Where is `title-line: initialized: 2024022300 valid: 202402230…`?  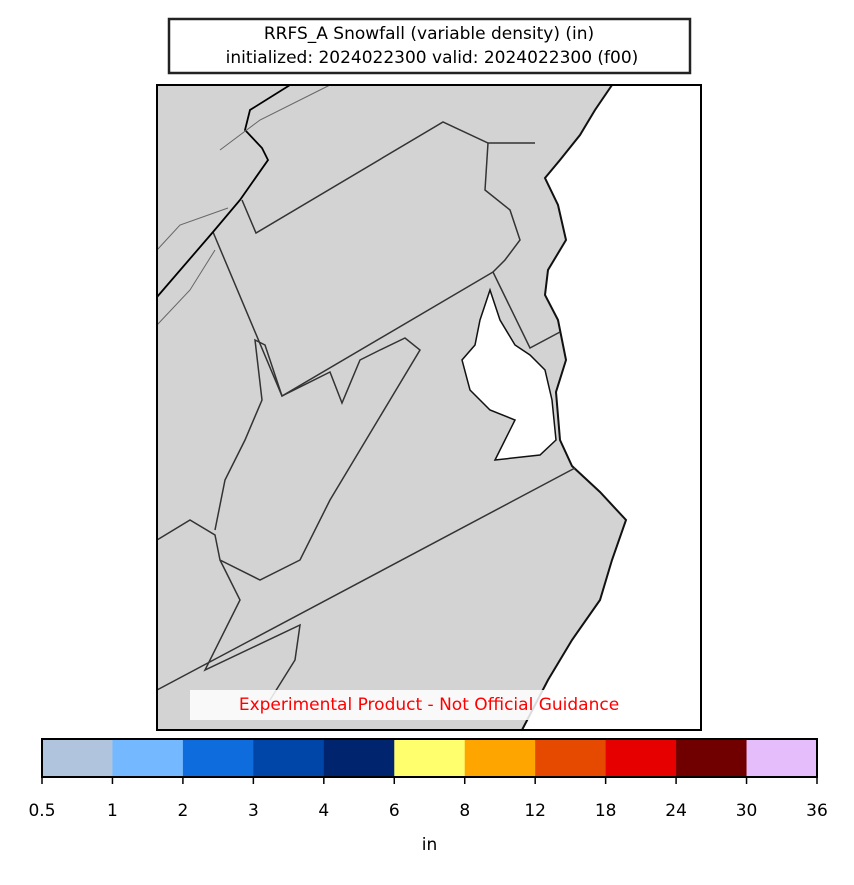
title-line: initialized: 2024022300 valid: 202402230… is located at coordinates (432, 58).